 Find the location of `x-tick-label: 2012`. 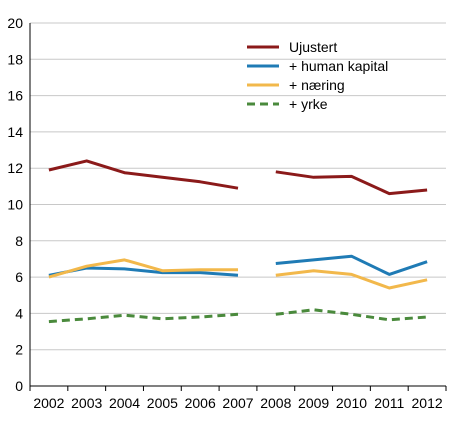

x-tick-label: 2012 is located at coordinates (427, 403).